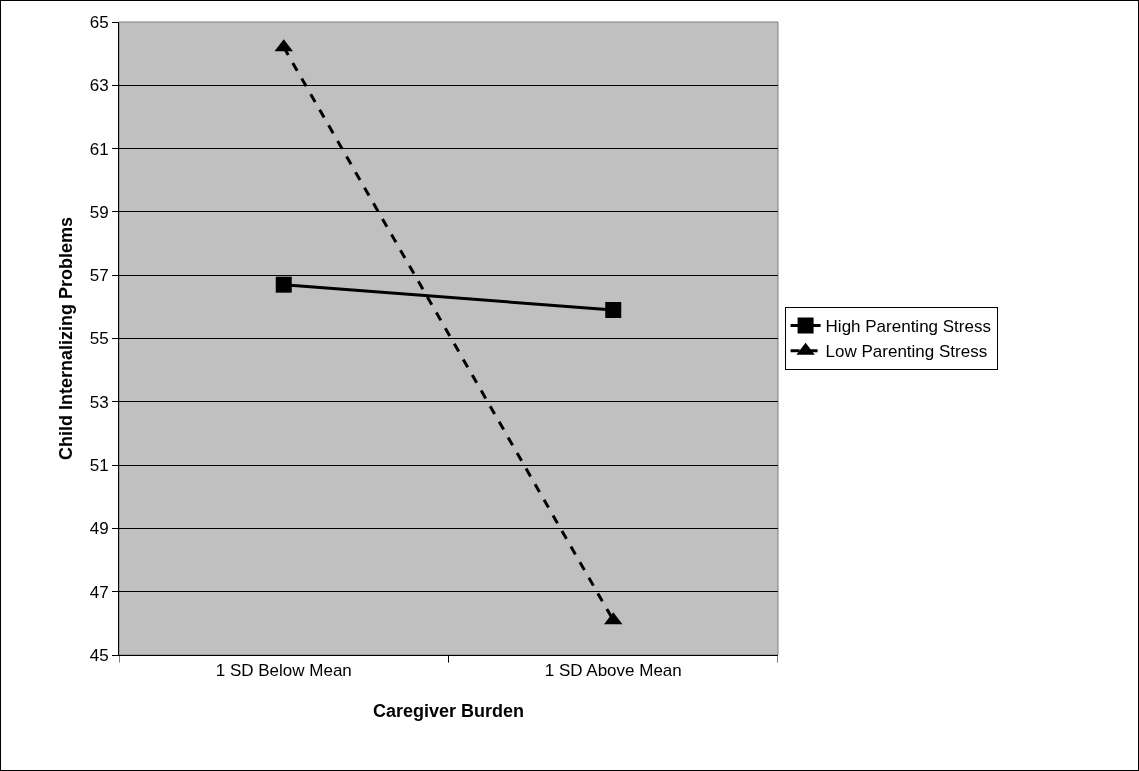 The height and width of the screenshot is (771, 1139). I want to click on y-tick-label: 51, so click(99, 466).